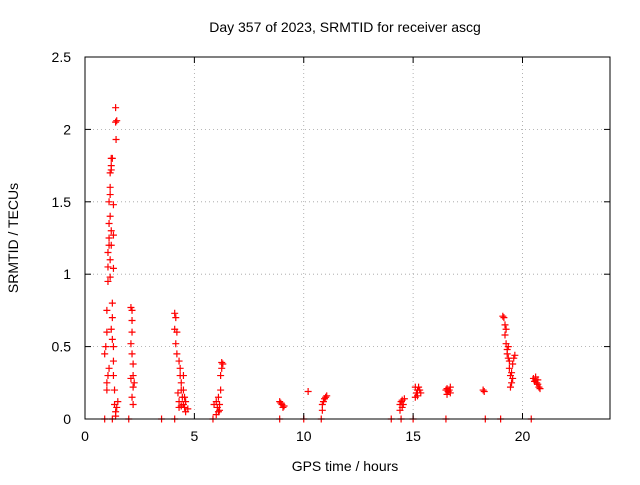  I want to click on y-tick-label: 0, so click(67, 419).